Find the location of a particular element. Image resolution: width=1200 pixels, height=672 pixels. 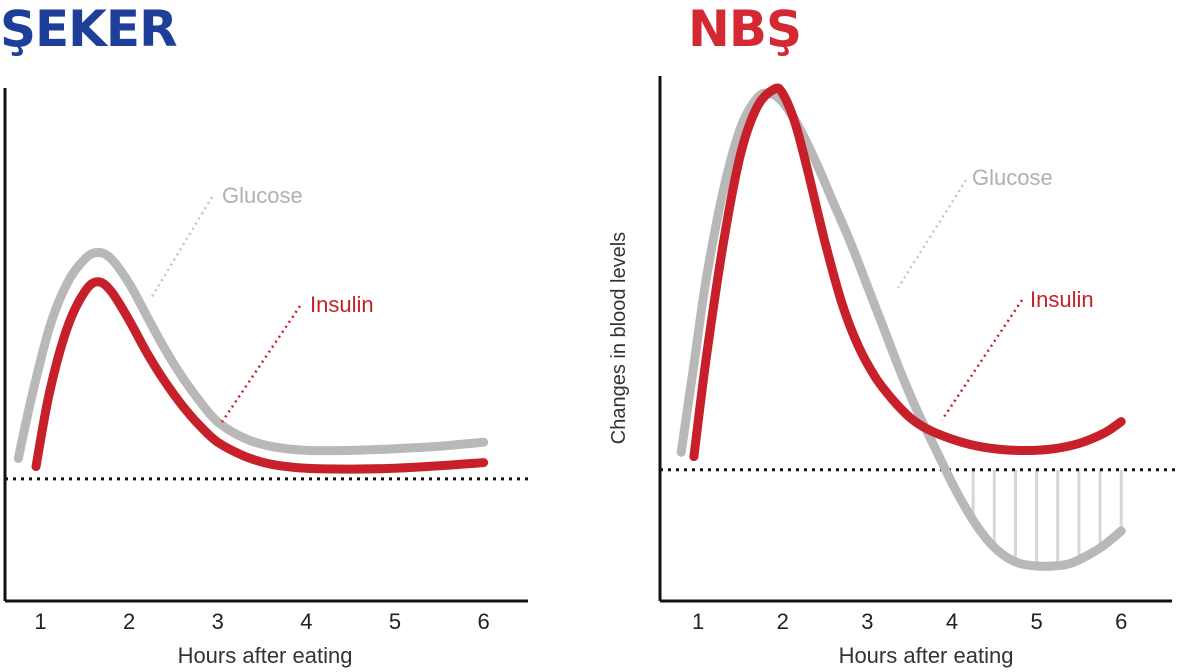

title-nbs: NBŞ is located at coordinates (745, 29).